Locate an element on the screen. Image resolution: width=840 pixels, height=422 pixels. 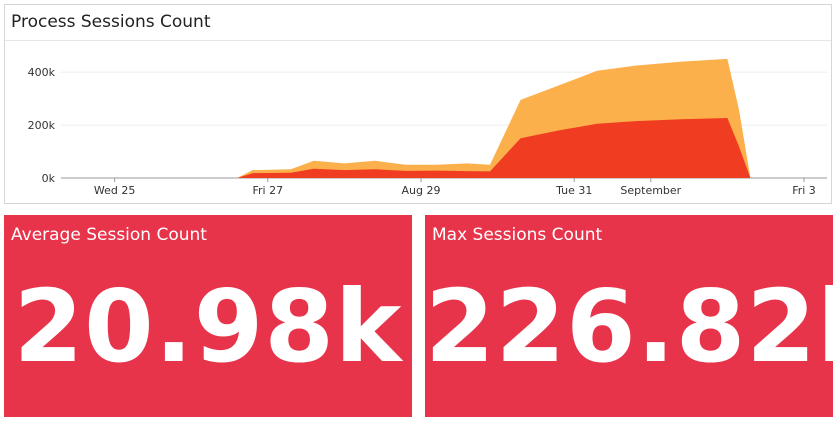
max-sessions-count-value: 226.82k is located at coordinates (629, 326).